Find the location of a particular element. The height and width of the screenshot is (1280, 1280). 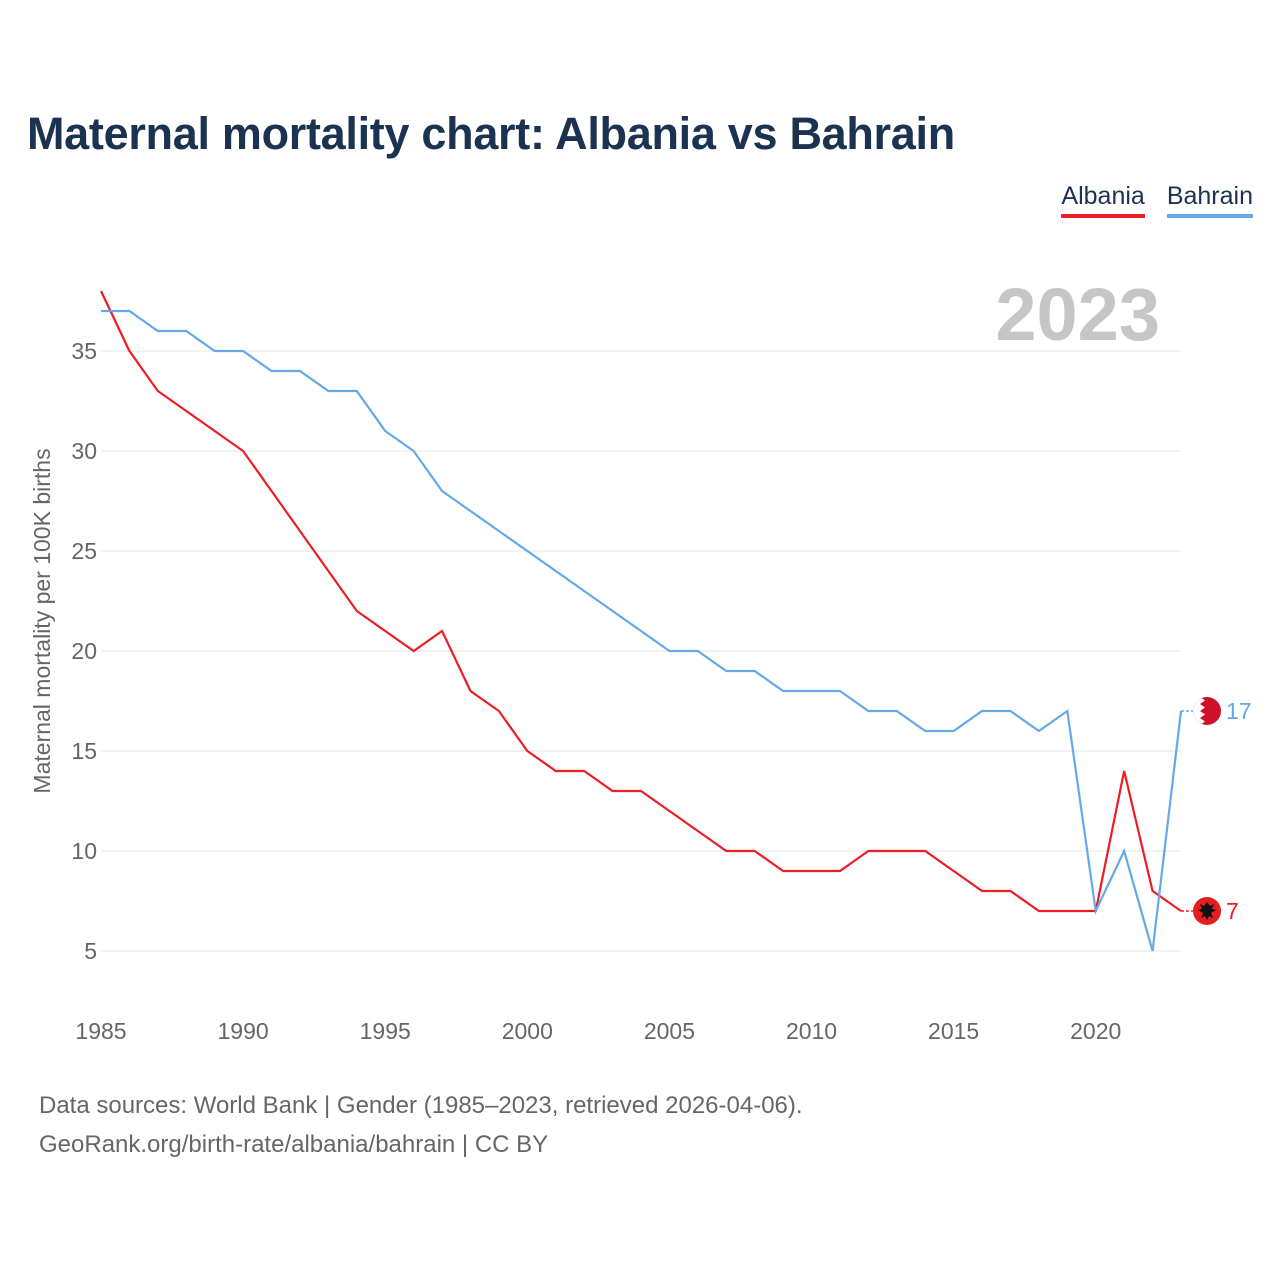

x-tick-label: 1985 is located at coordinates (100, 1031).